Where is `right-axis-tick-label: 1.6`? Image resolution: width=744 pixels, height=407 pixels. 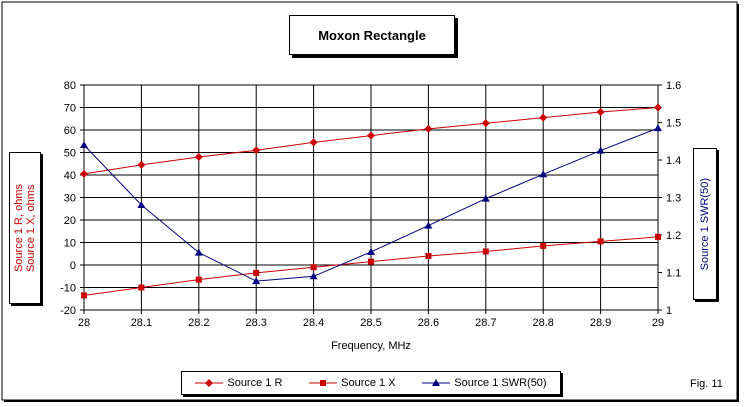
right-axis-tick-label: 1.6 is located at coordinates (673, 86).